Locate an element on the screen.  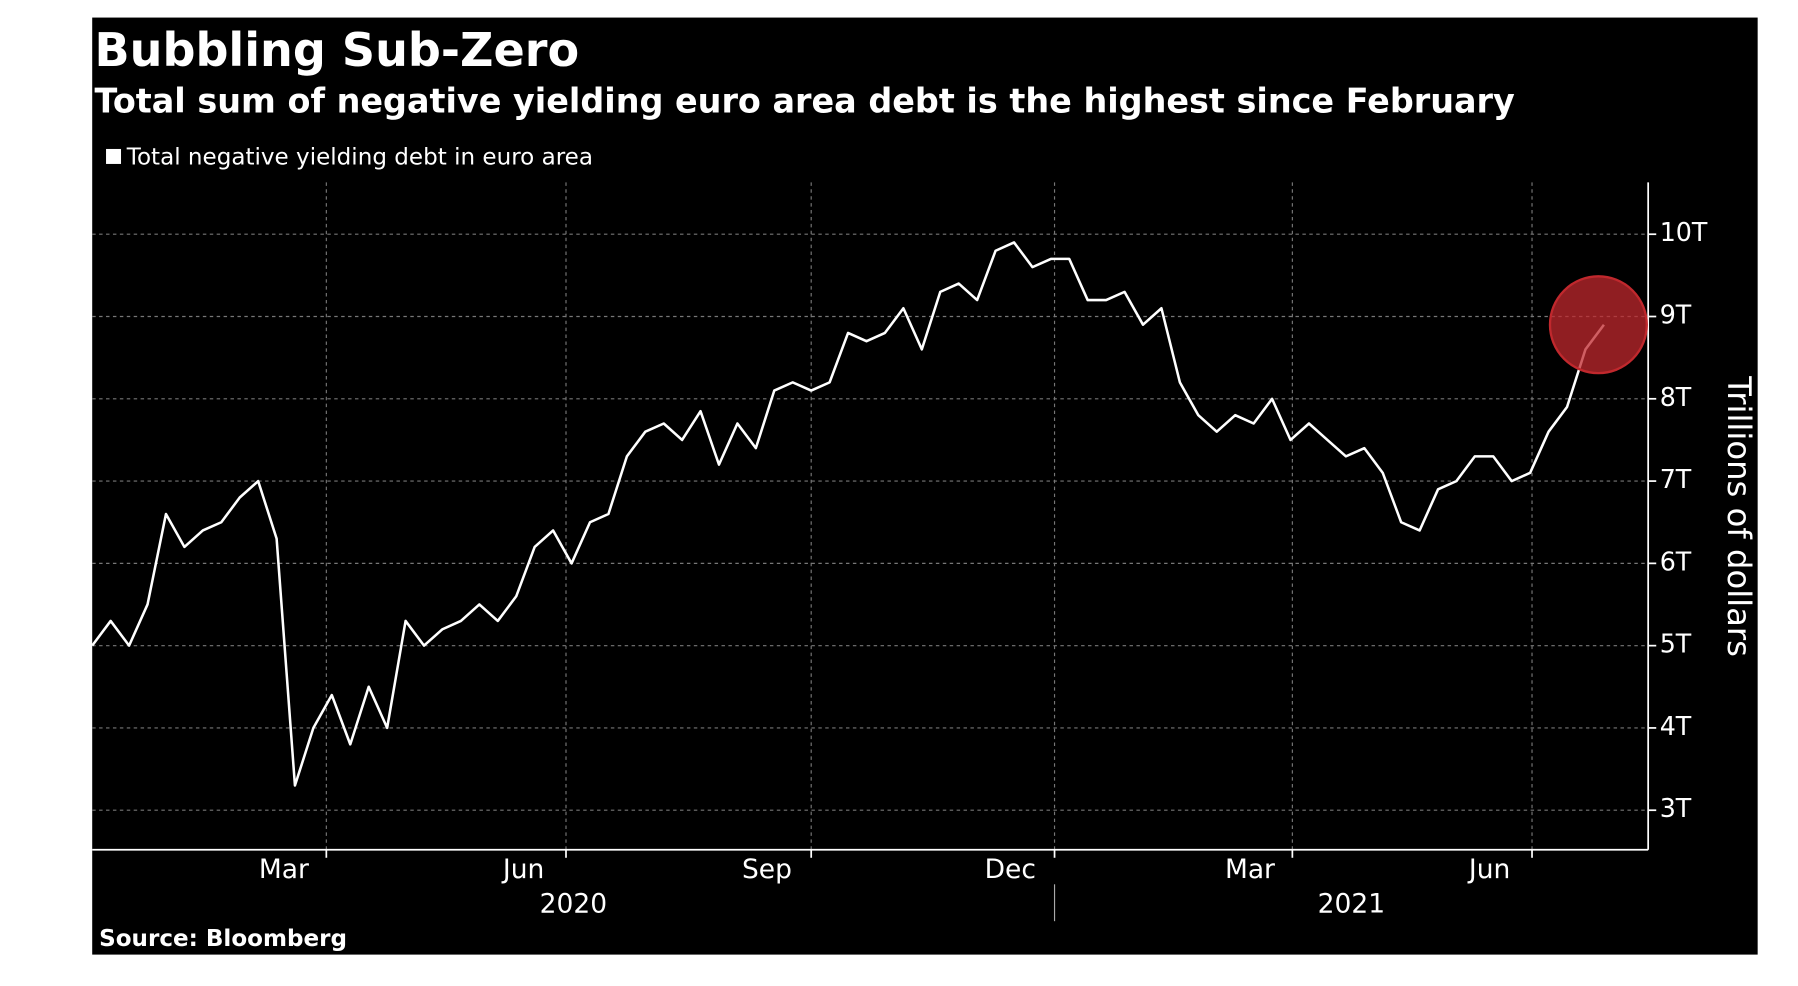
y-tick-label: 6T is located at coordinates (1676, 561).